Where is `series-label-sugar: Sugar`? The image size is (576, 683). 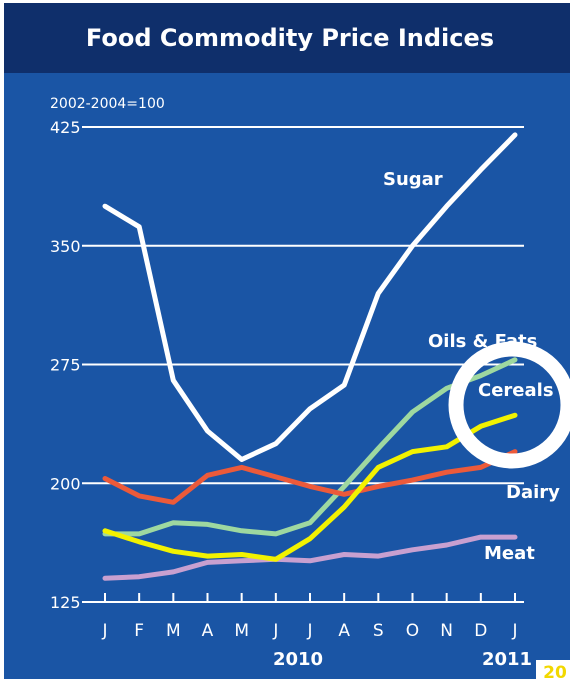
series-label-sugar: Sugar is located at coordinates (413, 179).